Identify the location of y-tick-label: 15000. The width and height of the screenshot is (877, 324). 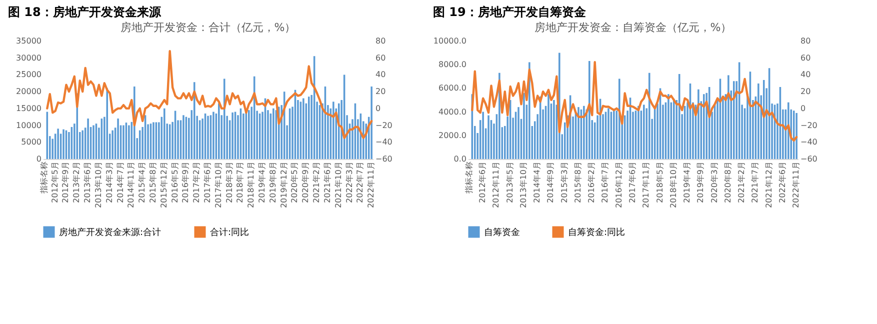
(29, 108).